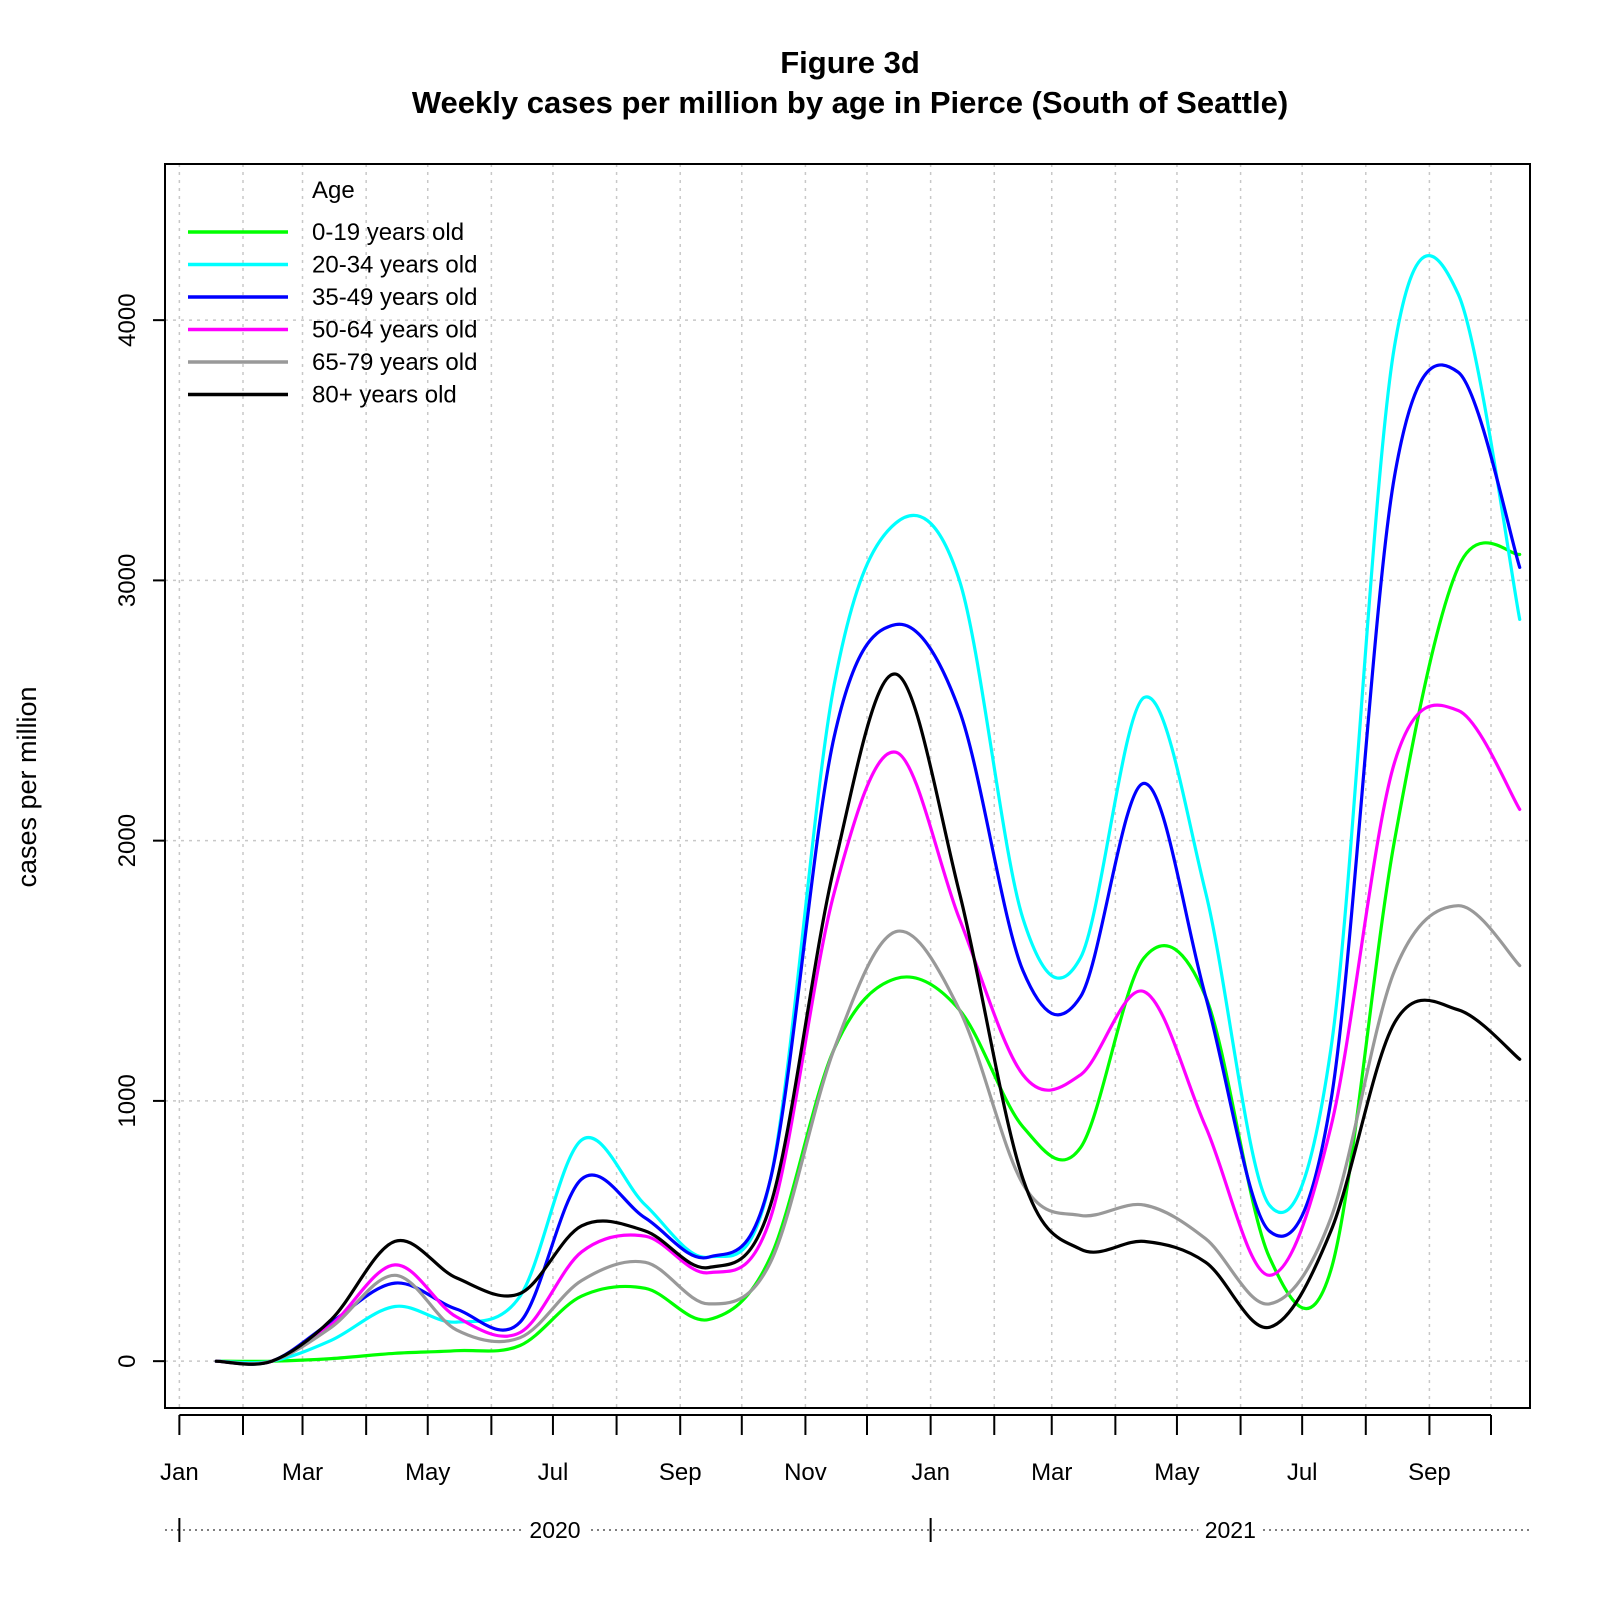 Image resolution: width=1600 pixels, height=1600 pixels. I want to click on year-label: 2021, so click(1230, 1530).